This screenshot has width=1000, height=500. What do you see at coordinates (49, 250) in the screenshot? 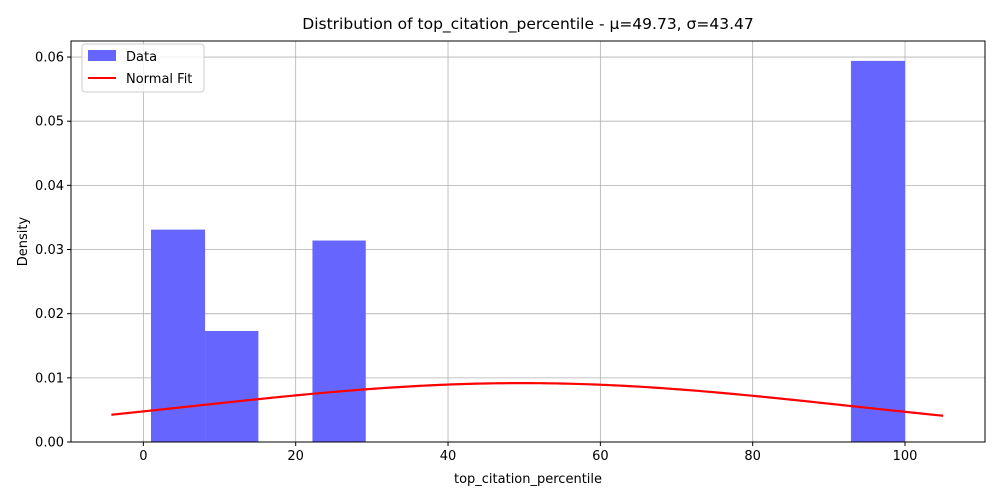
I see `y-tick-label: 0.03` at bounding box center [49, 250].